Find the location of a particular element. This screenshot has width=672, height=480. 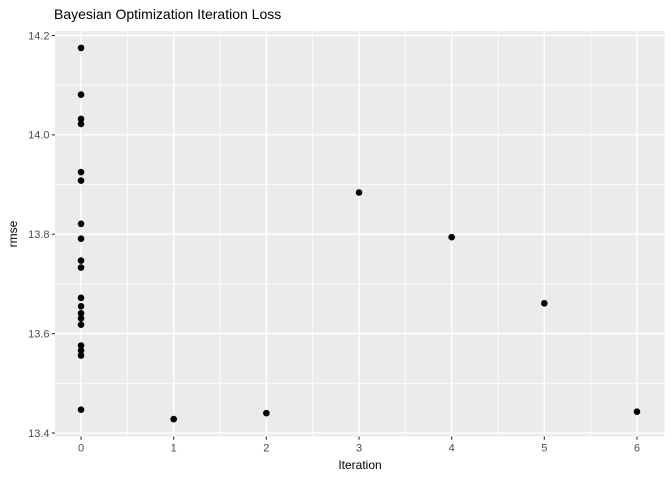

y-axis-label: rmse is located at coordinates (13, 234).